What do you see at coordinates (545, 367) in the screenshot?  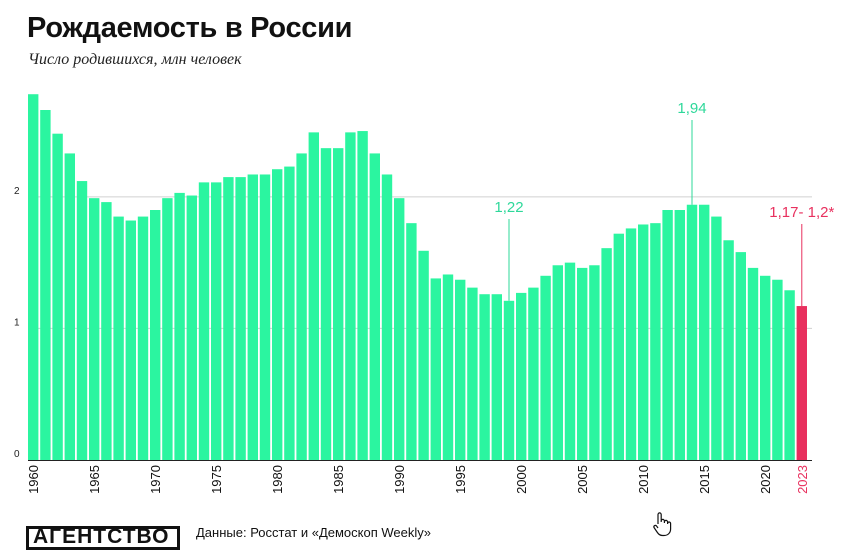 I see `bar-2002` at bounding box center [545, 367].